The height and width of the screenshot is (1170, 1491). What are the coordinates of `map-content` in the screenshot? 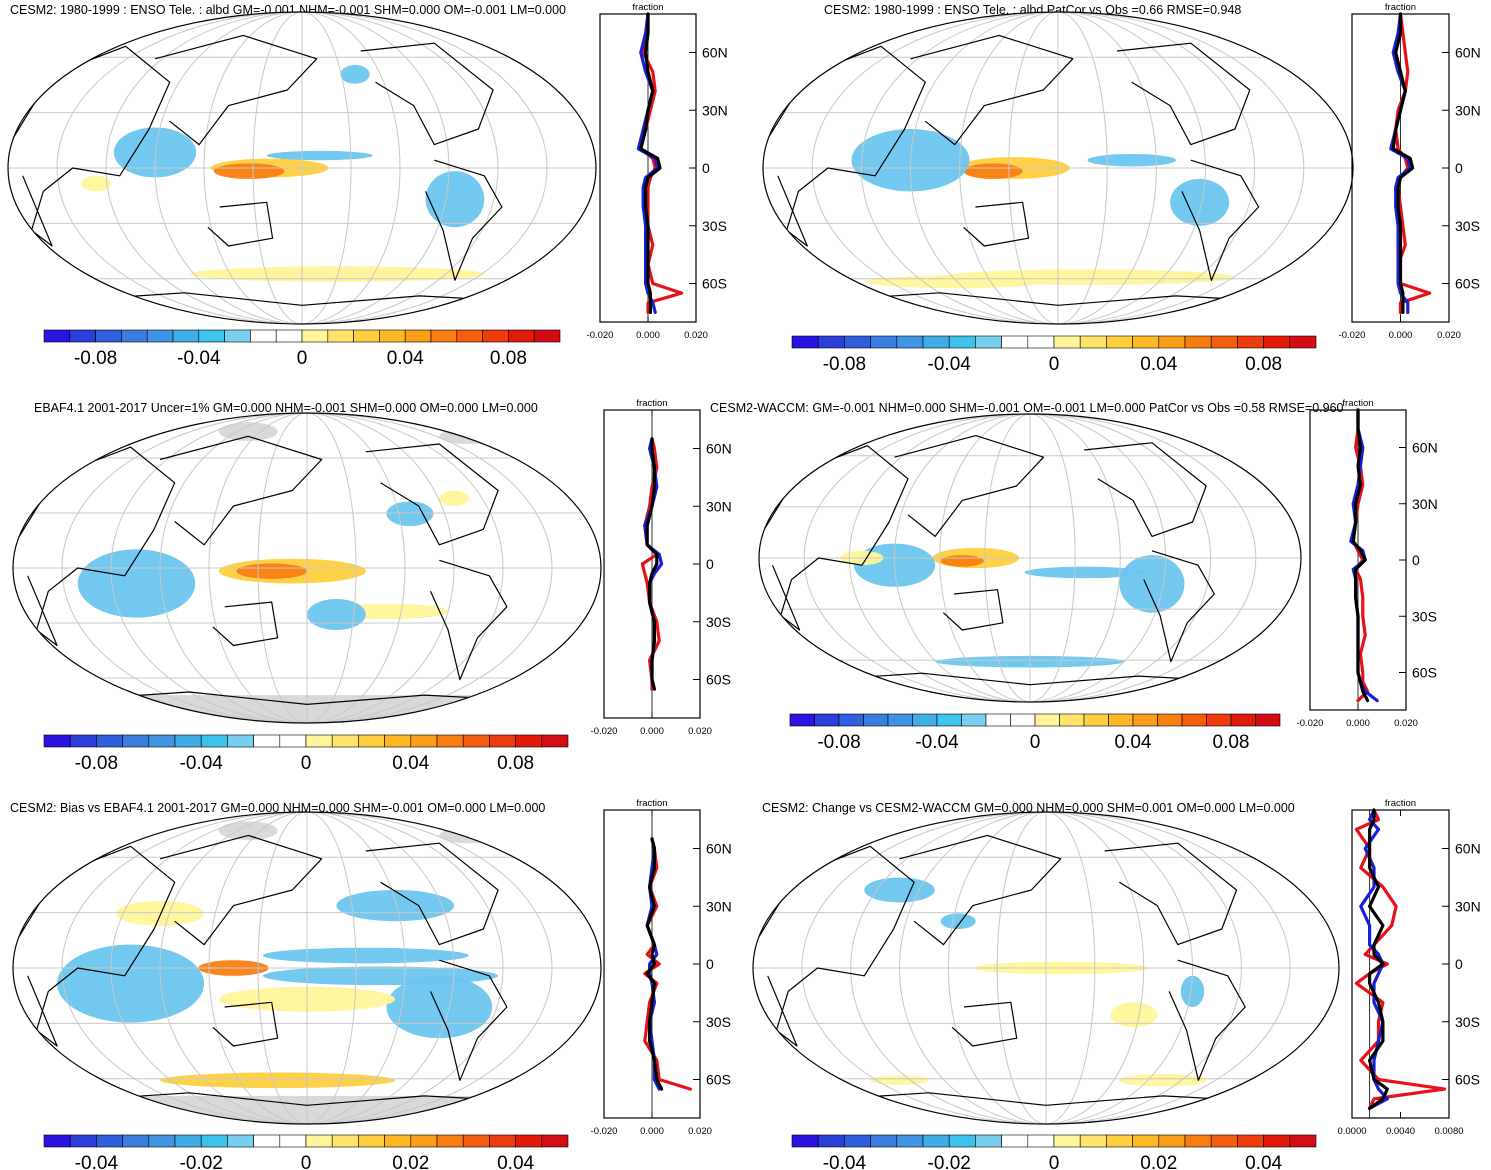 It's located at (307, 568).